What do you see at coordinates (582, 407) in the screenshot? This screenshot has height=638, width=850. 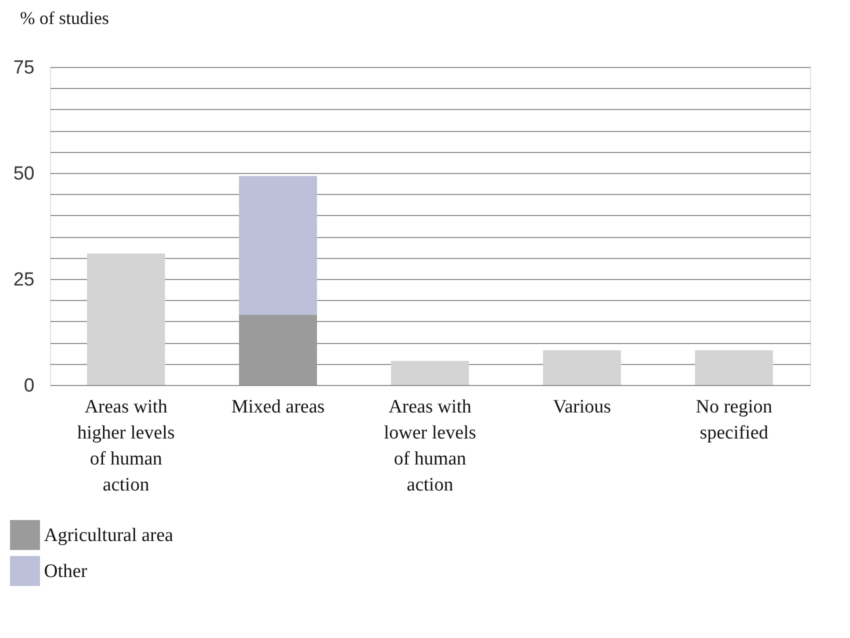 I see `x-tick-label: Various` at bounding box center [582, 407].